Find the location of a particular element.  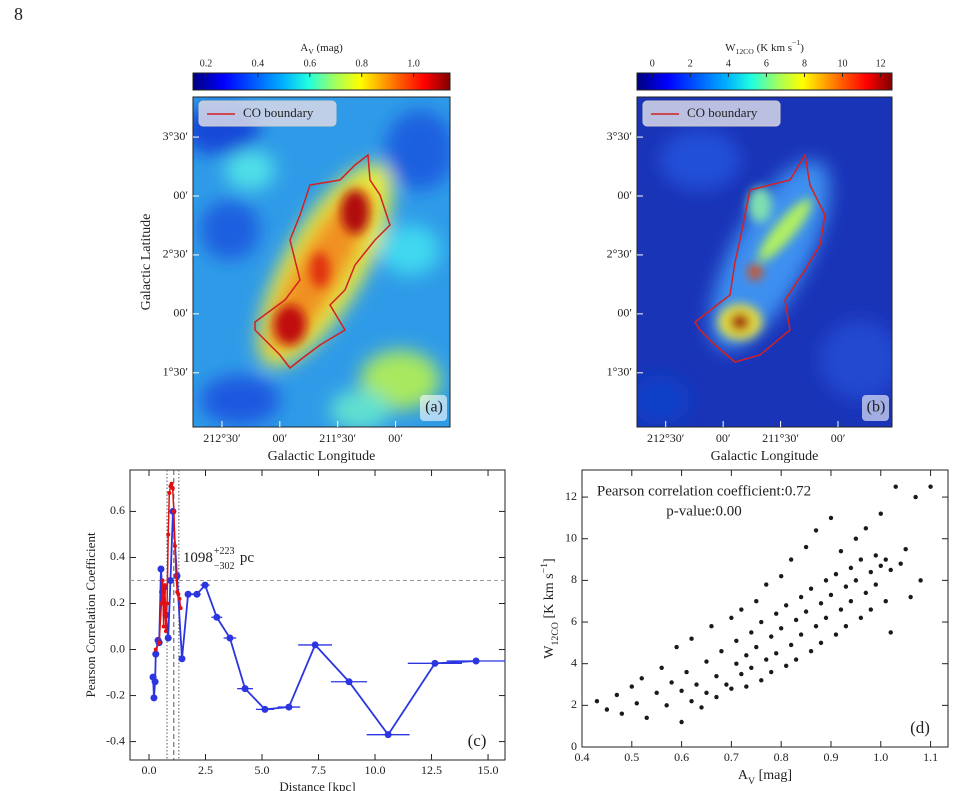

colorbar-tick-label: 0.2 is located at coordinates (206, 63).